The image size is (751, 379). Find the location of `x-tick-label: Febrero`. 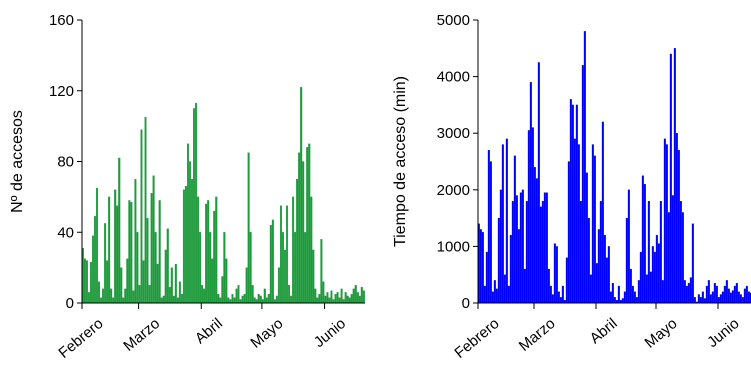

x-tick-label: Febrero is located at coordinates (80, 338).